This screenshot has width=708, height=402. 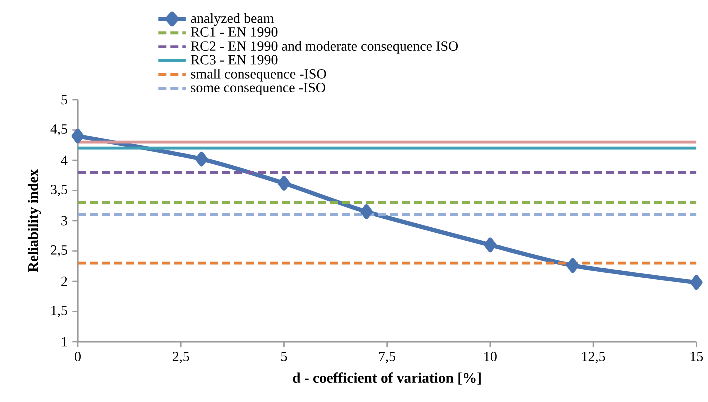 I want to click on y-tick-label: 4,5, so click(x=59, y=130).